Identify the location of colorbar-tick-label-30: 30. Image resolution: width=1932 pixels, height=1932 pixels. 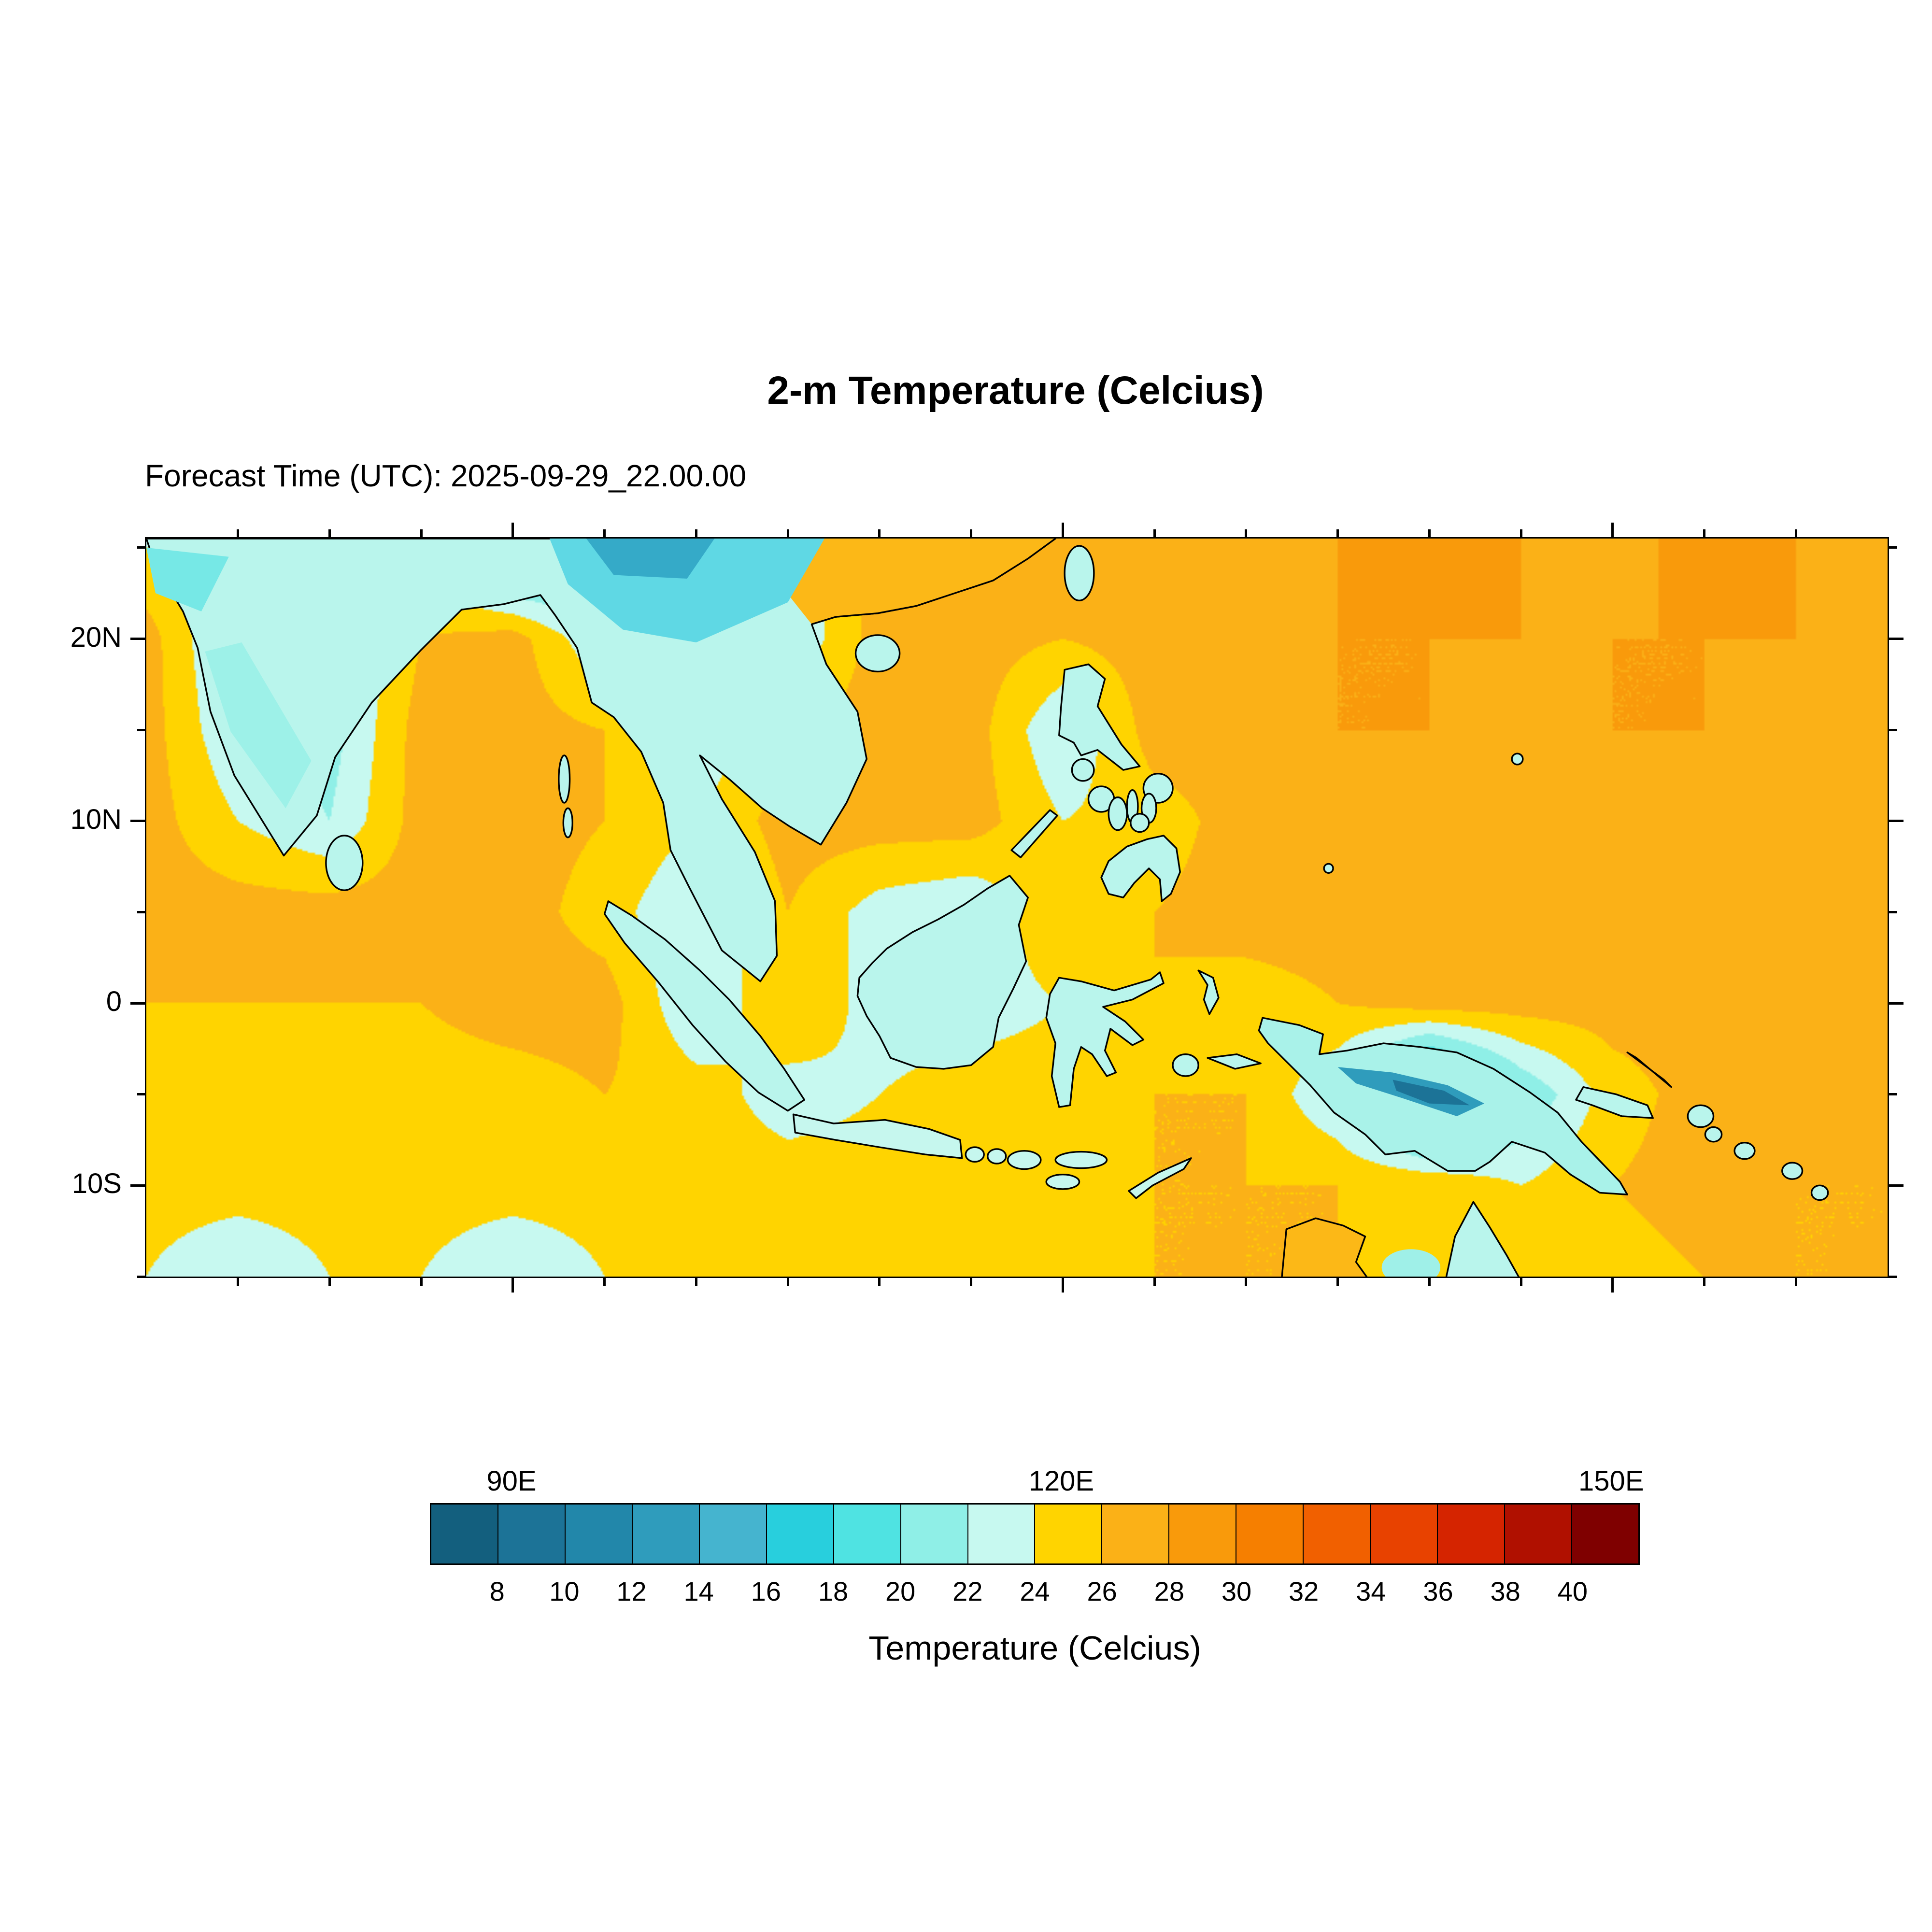
(1236, 1591).